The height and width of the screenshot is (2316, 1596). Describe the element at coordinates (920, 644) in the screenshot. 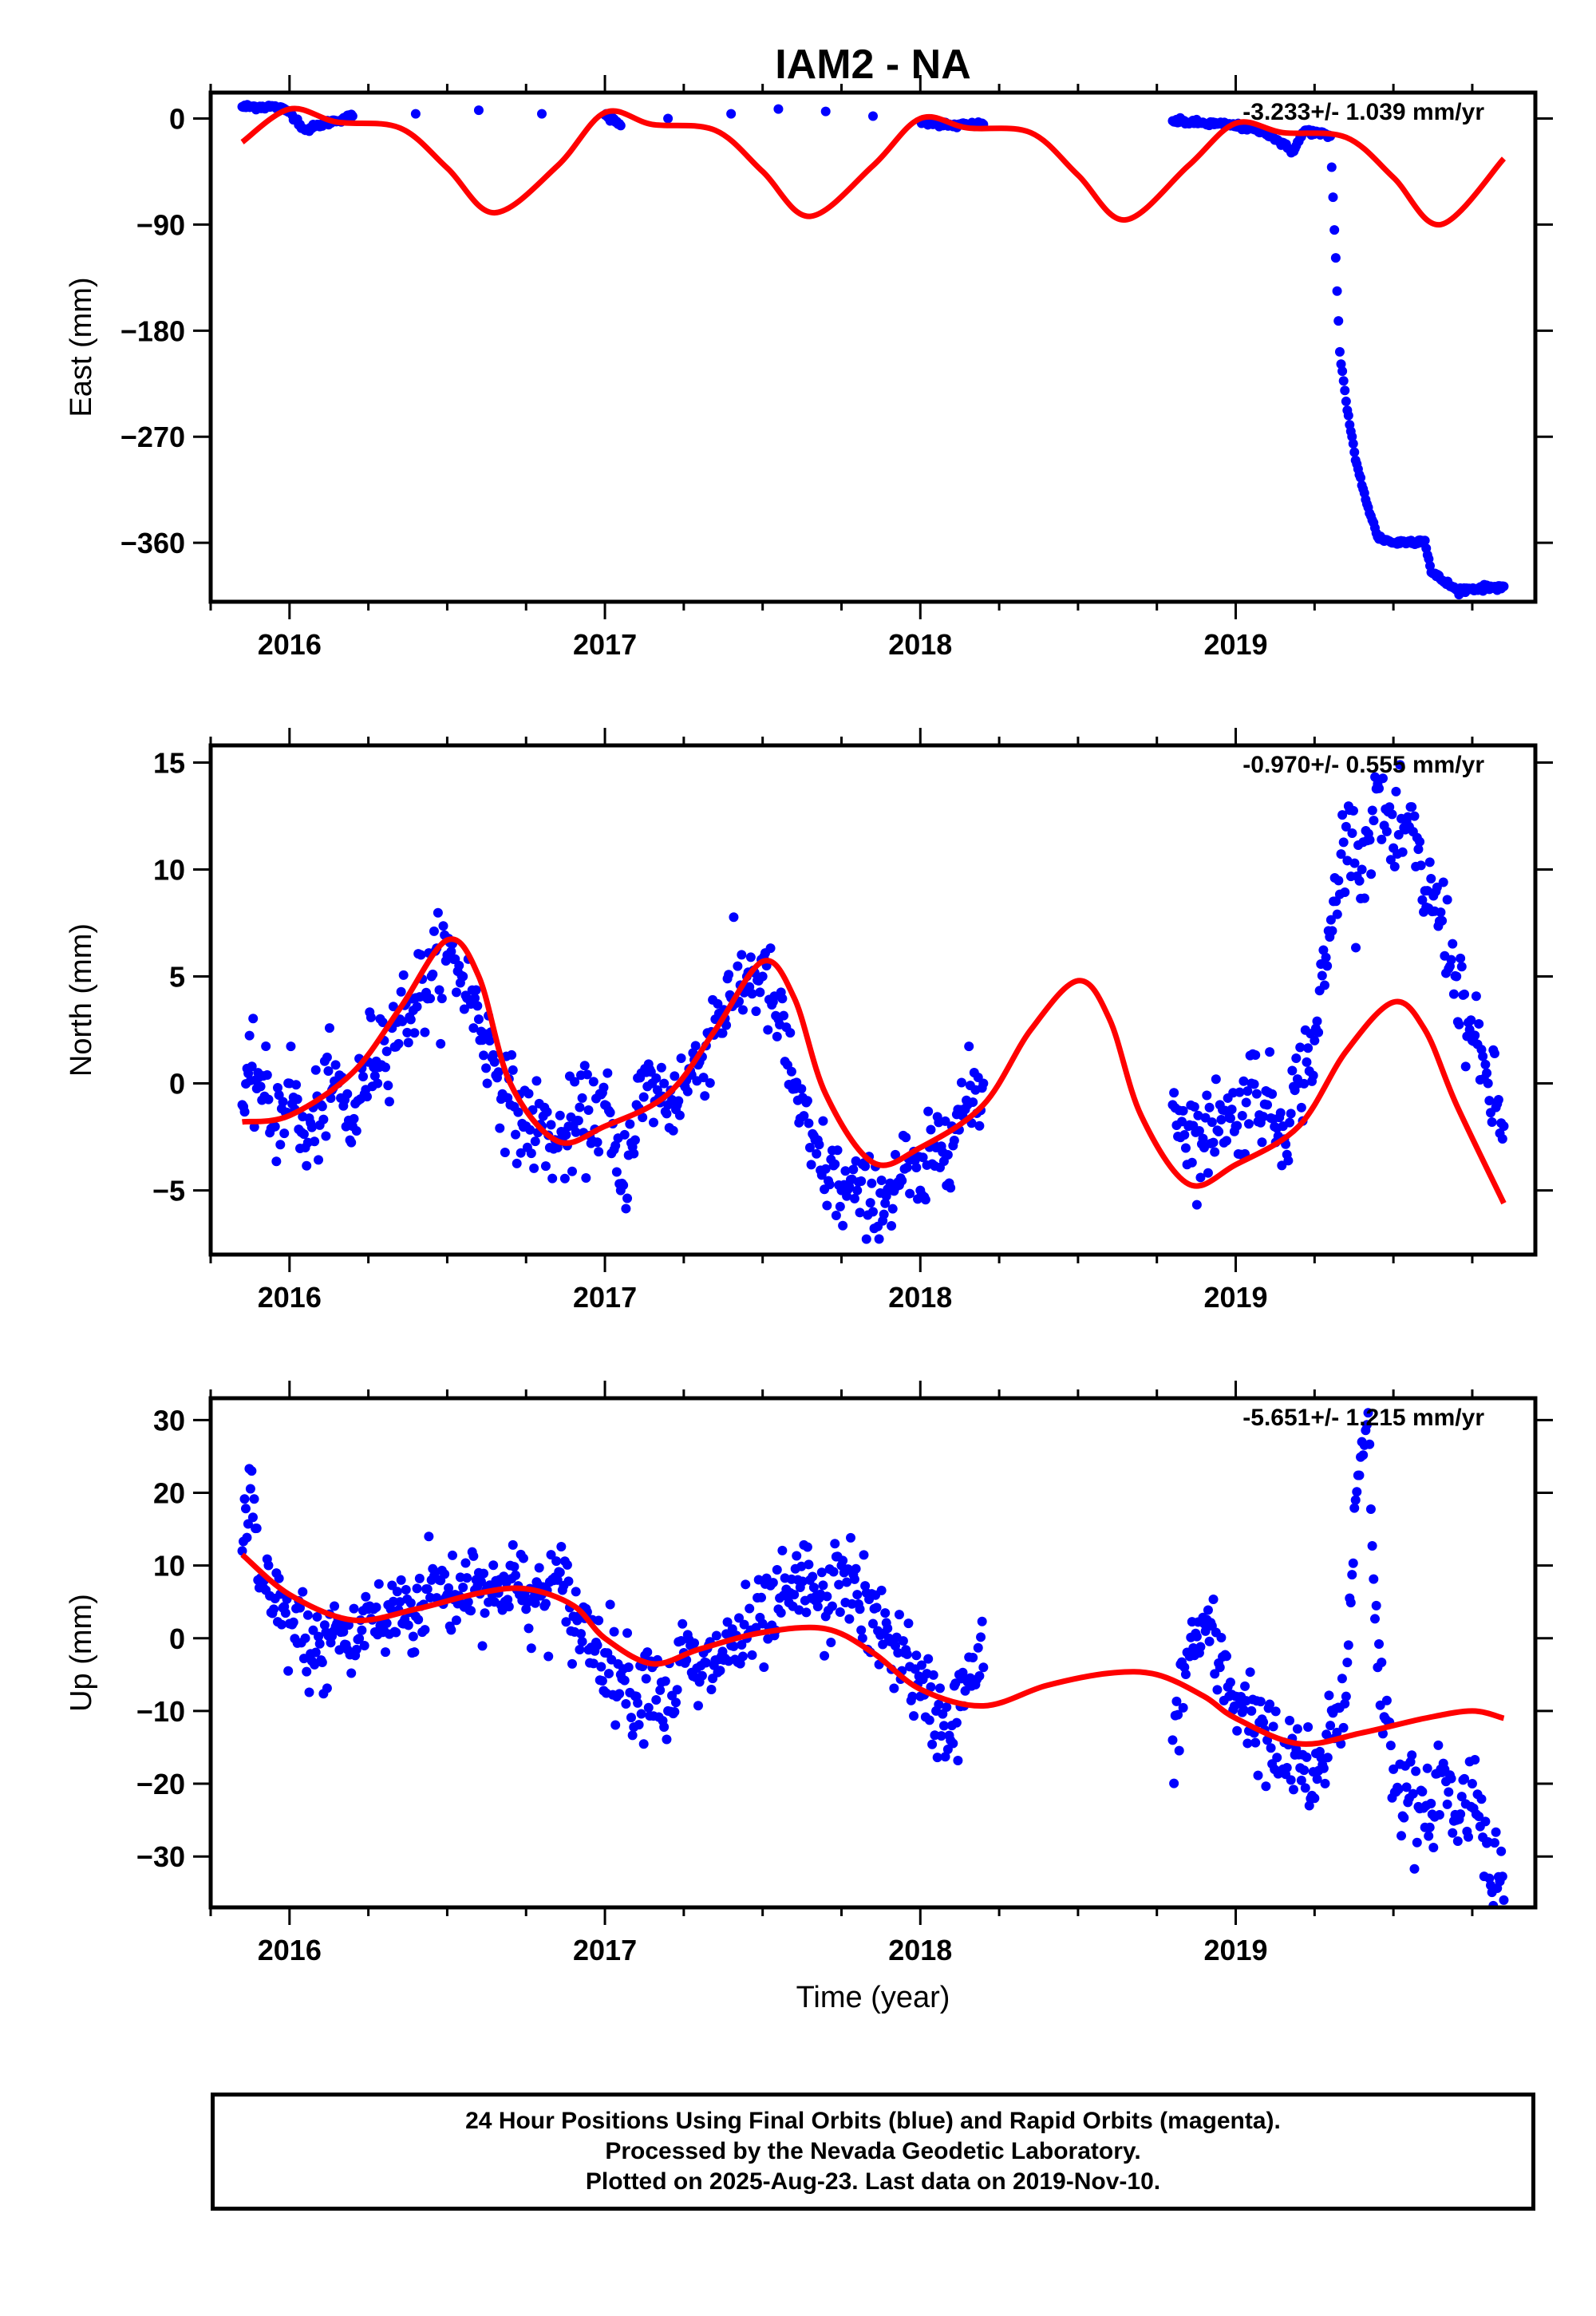

I see `east-x-tick-label: 2018` at that location.